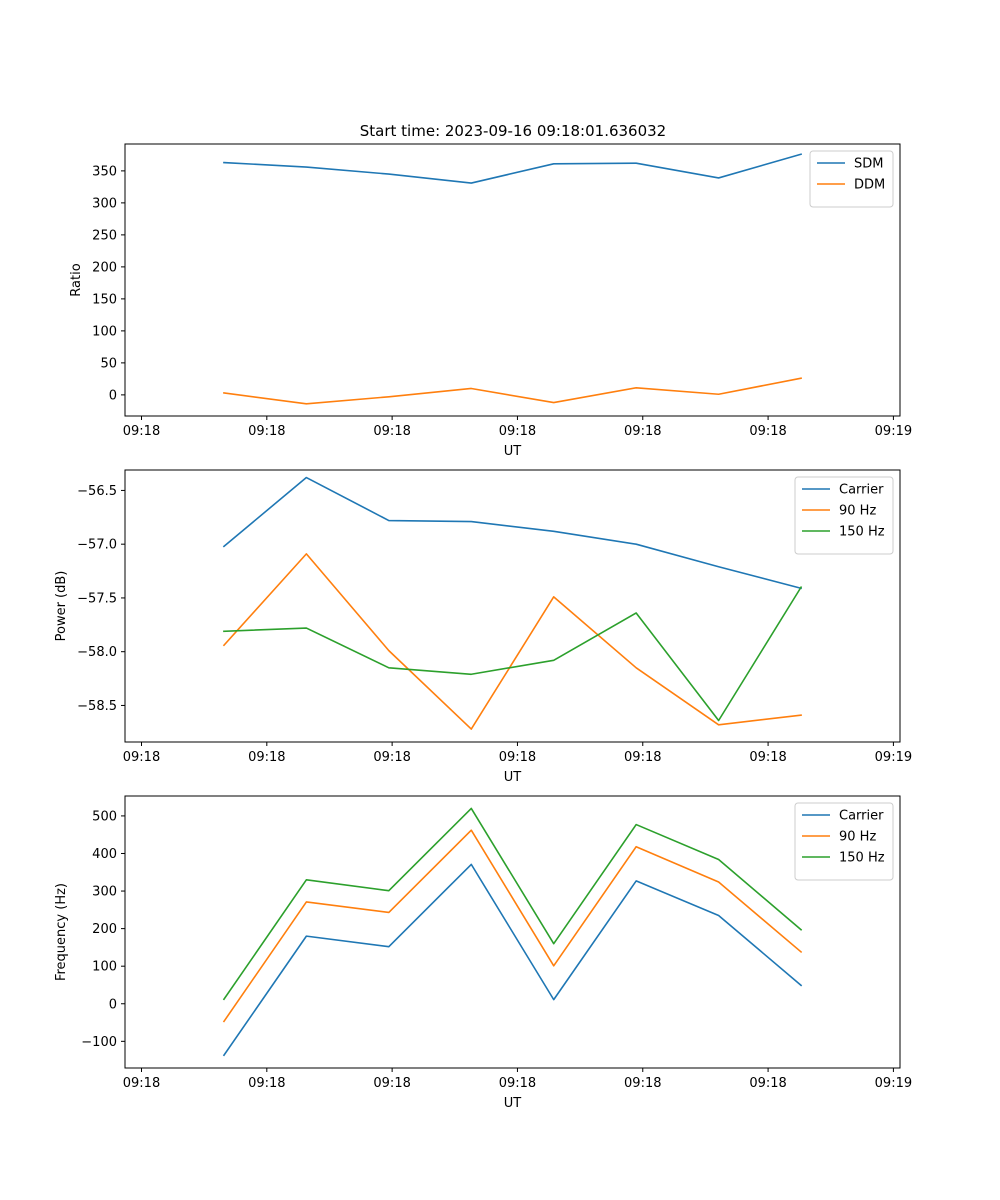 The width and height of the screenshot is (1000, 1200). Describe the element at coordinates (861, 816) in the screenshot. I see `legend-label-frequency-0: Carrier` at that location.